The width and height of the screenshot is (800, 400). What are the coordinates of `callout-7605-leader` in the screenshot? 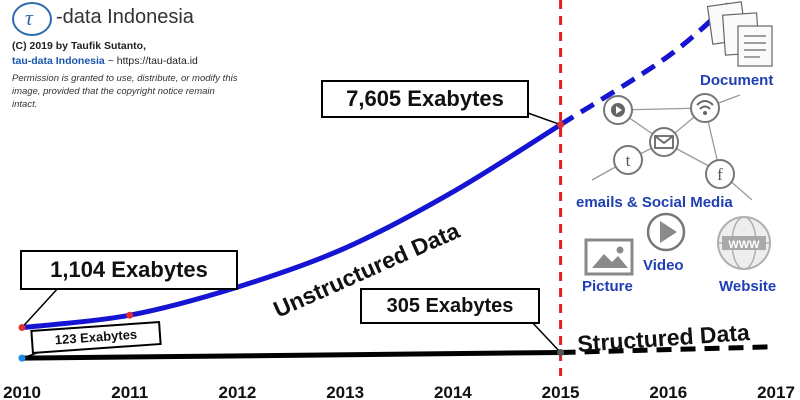 It's located at (542, 118).